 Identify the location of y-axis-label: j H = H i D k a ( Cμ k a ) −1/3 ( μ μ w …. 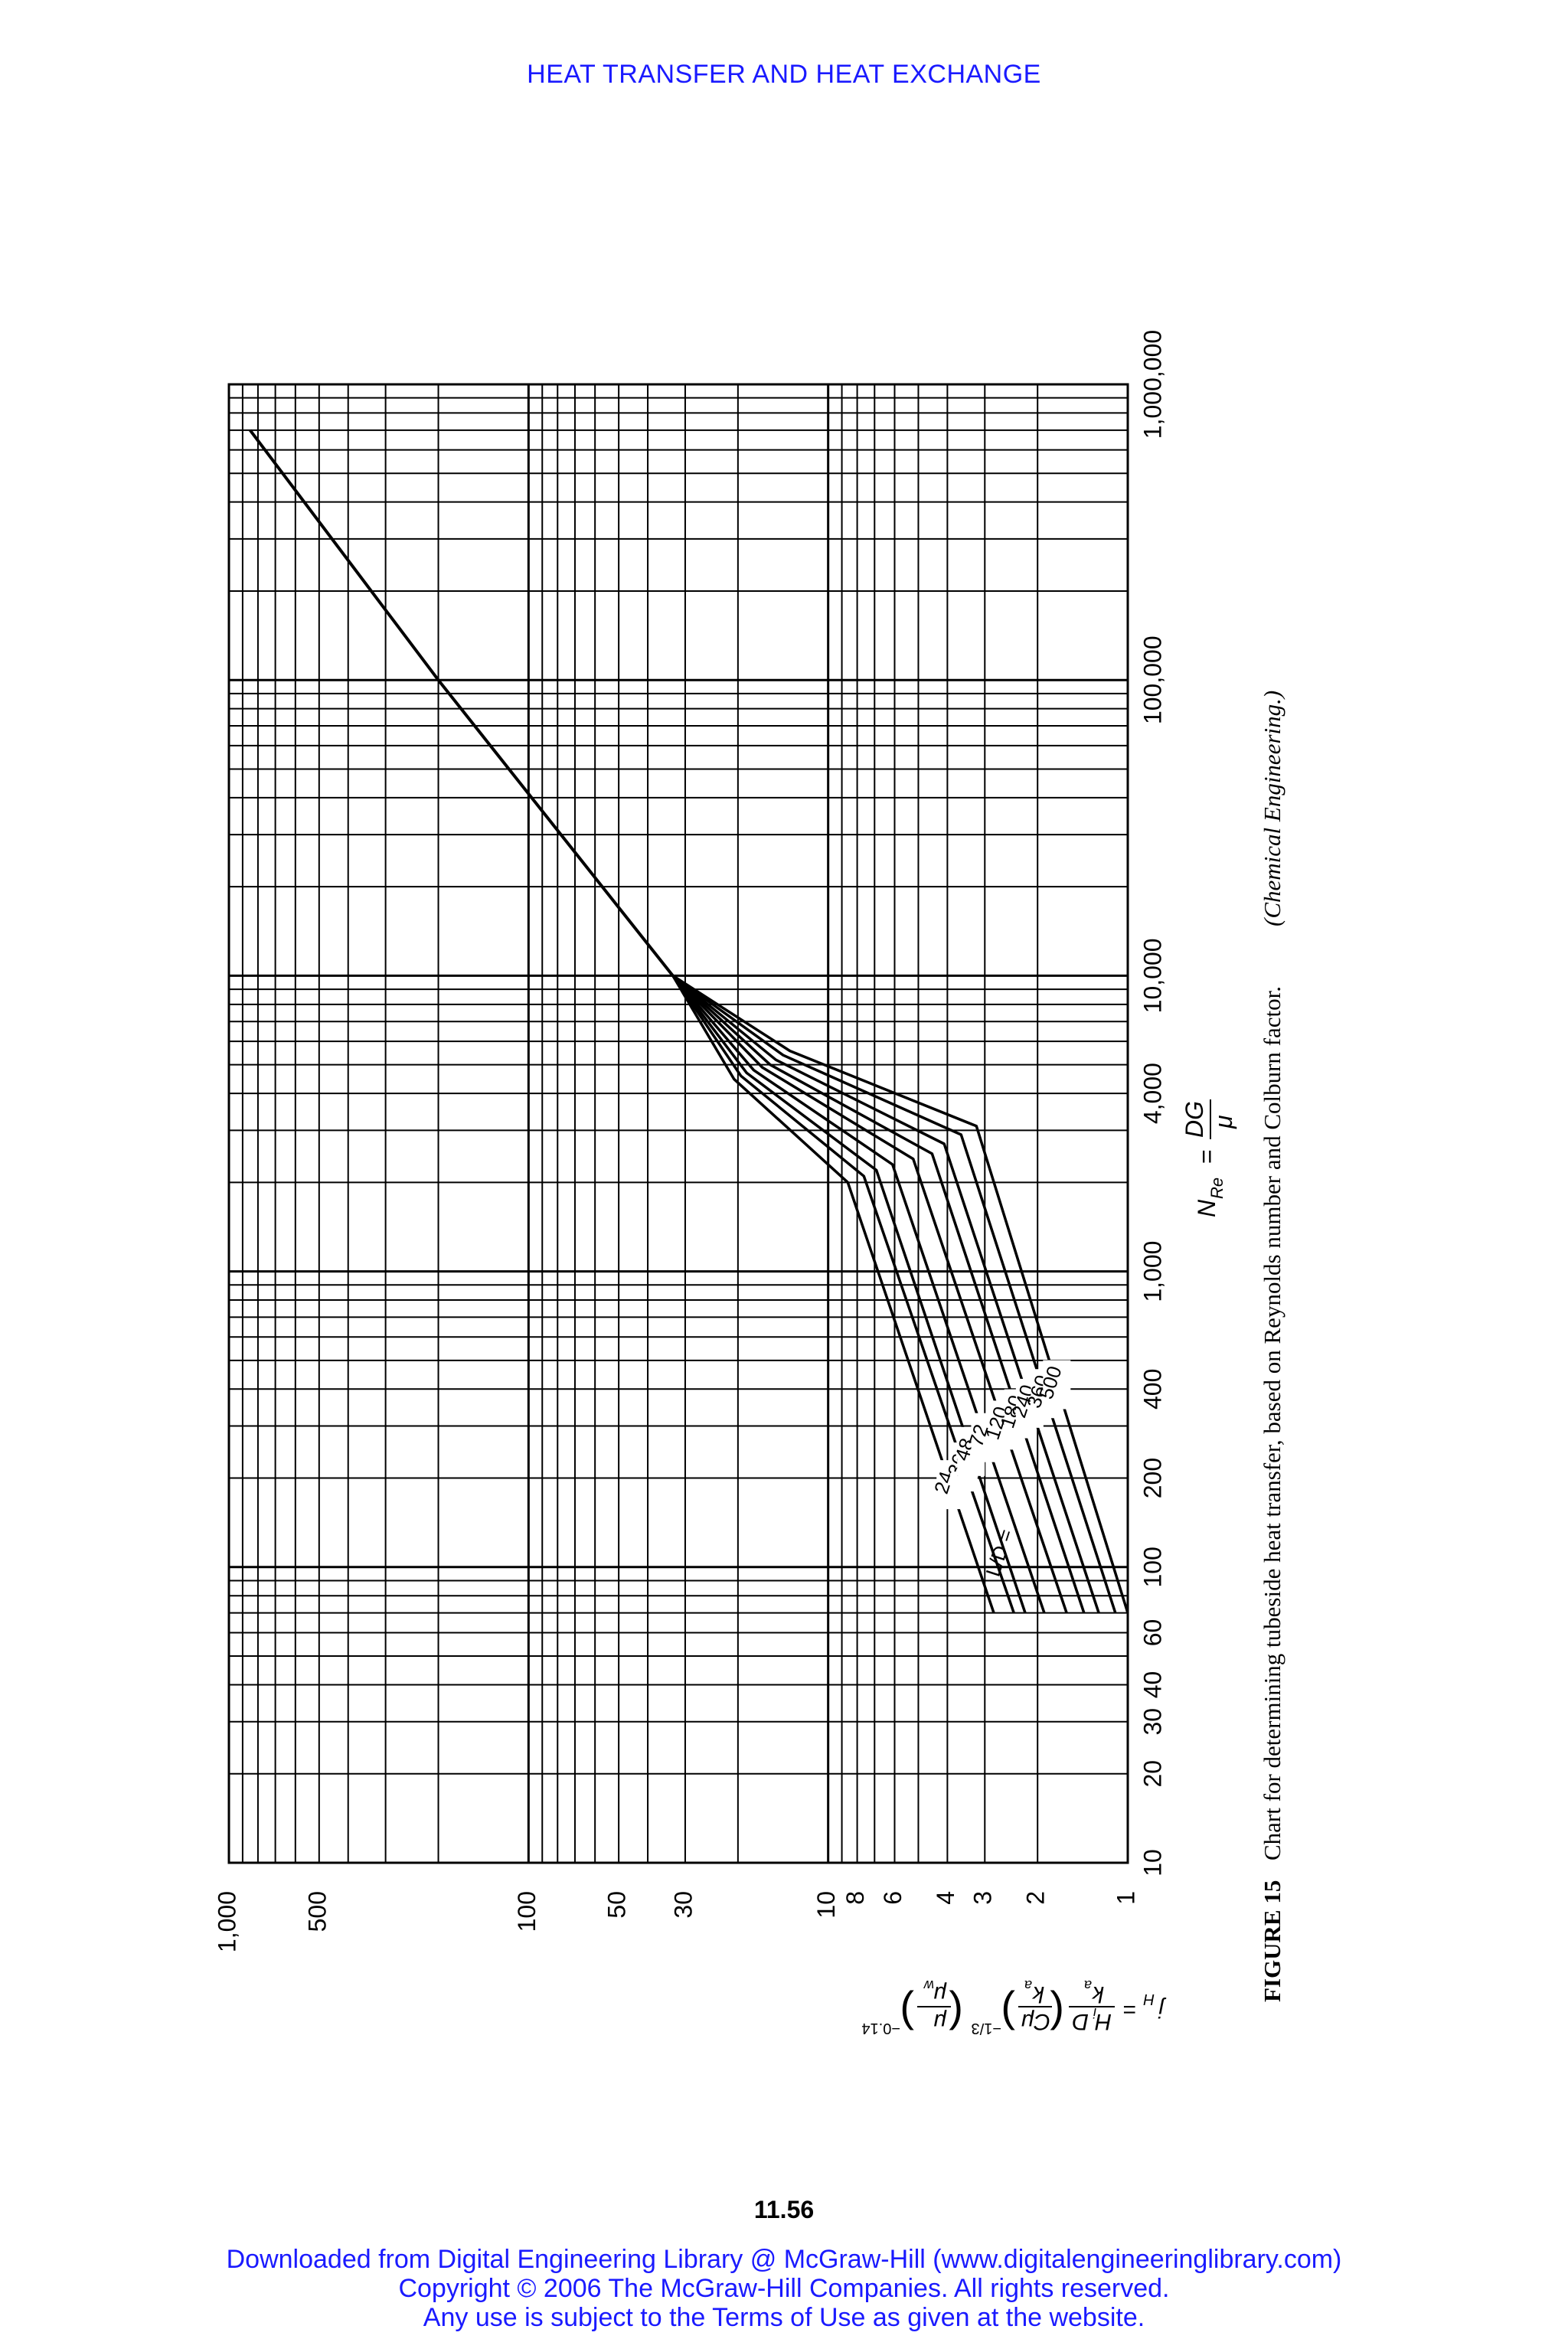
(1014, 2008).